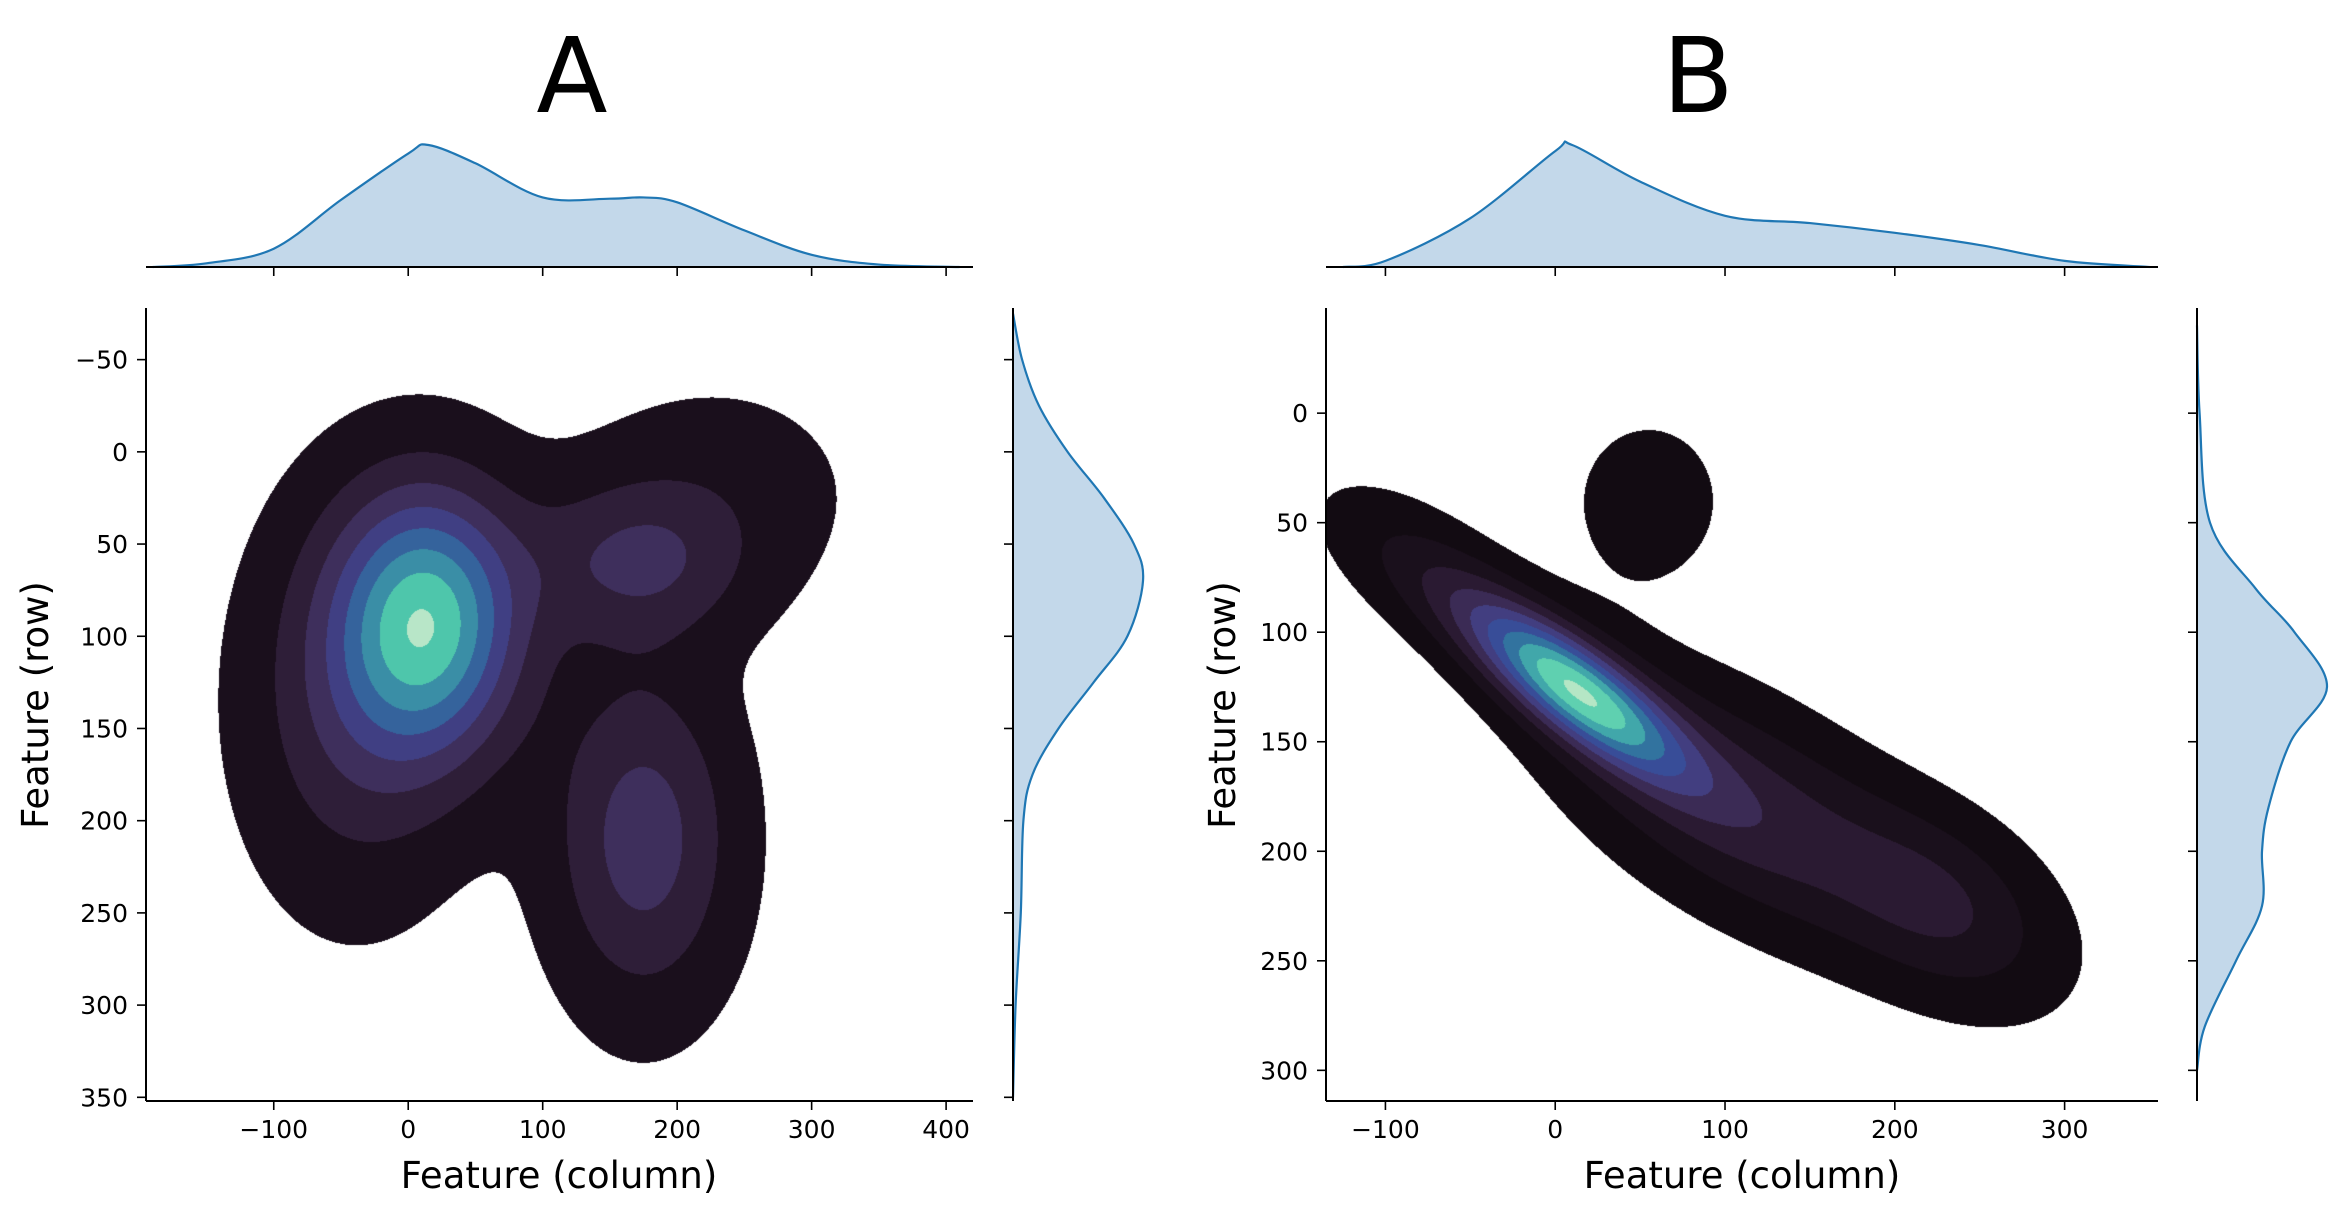 Image resolution: width=2344 pixels, height=1212 pixels. What do you see at coordinates (946, 1129) in the screenshot?
I see `x-tick-label: 400` at bounding box center [946, 1129].